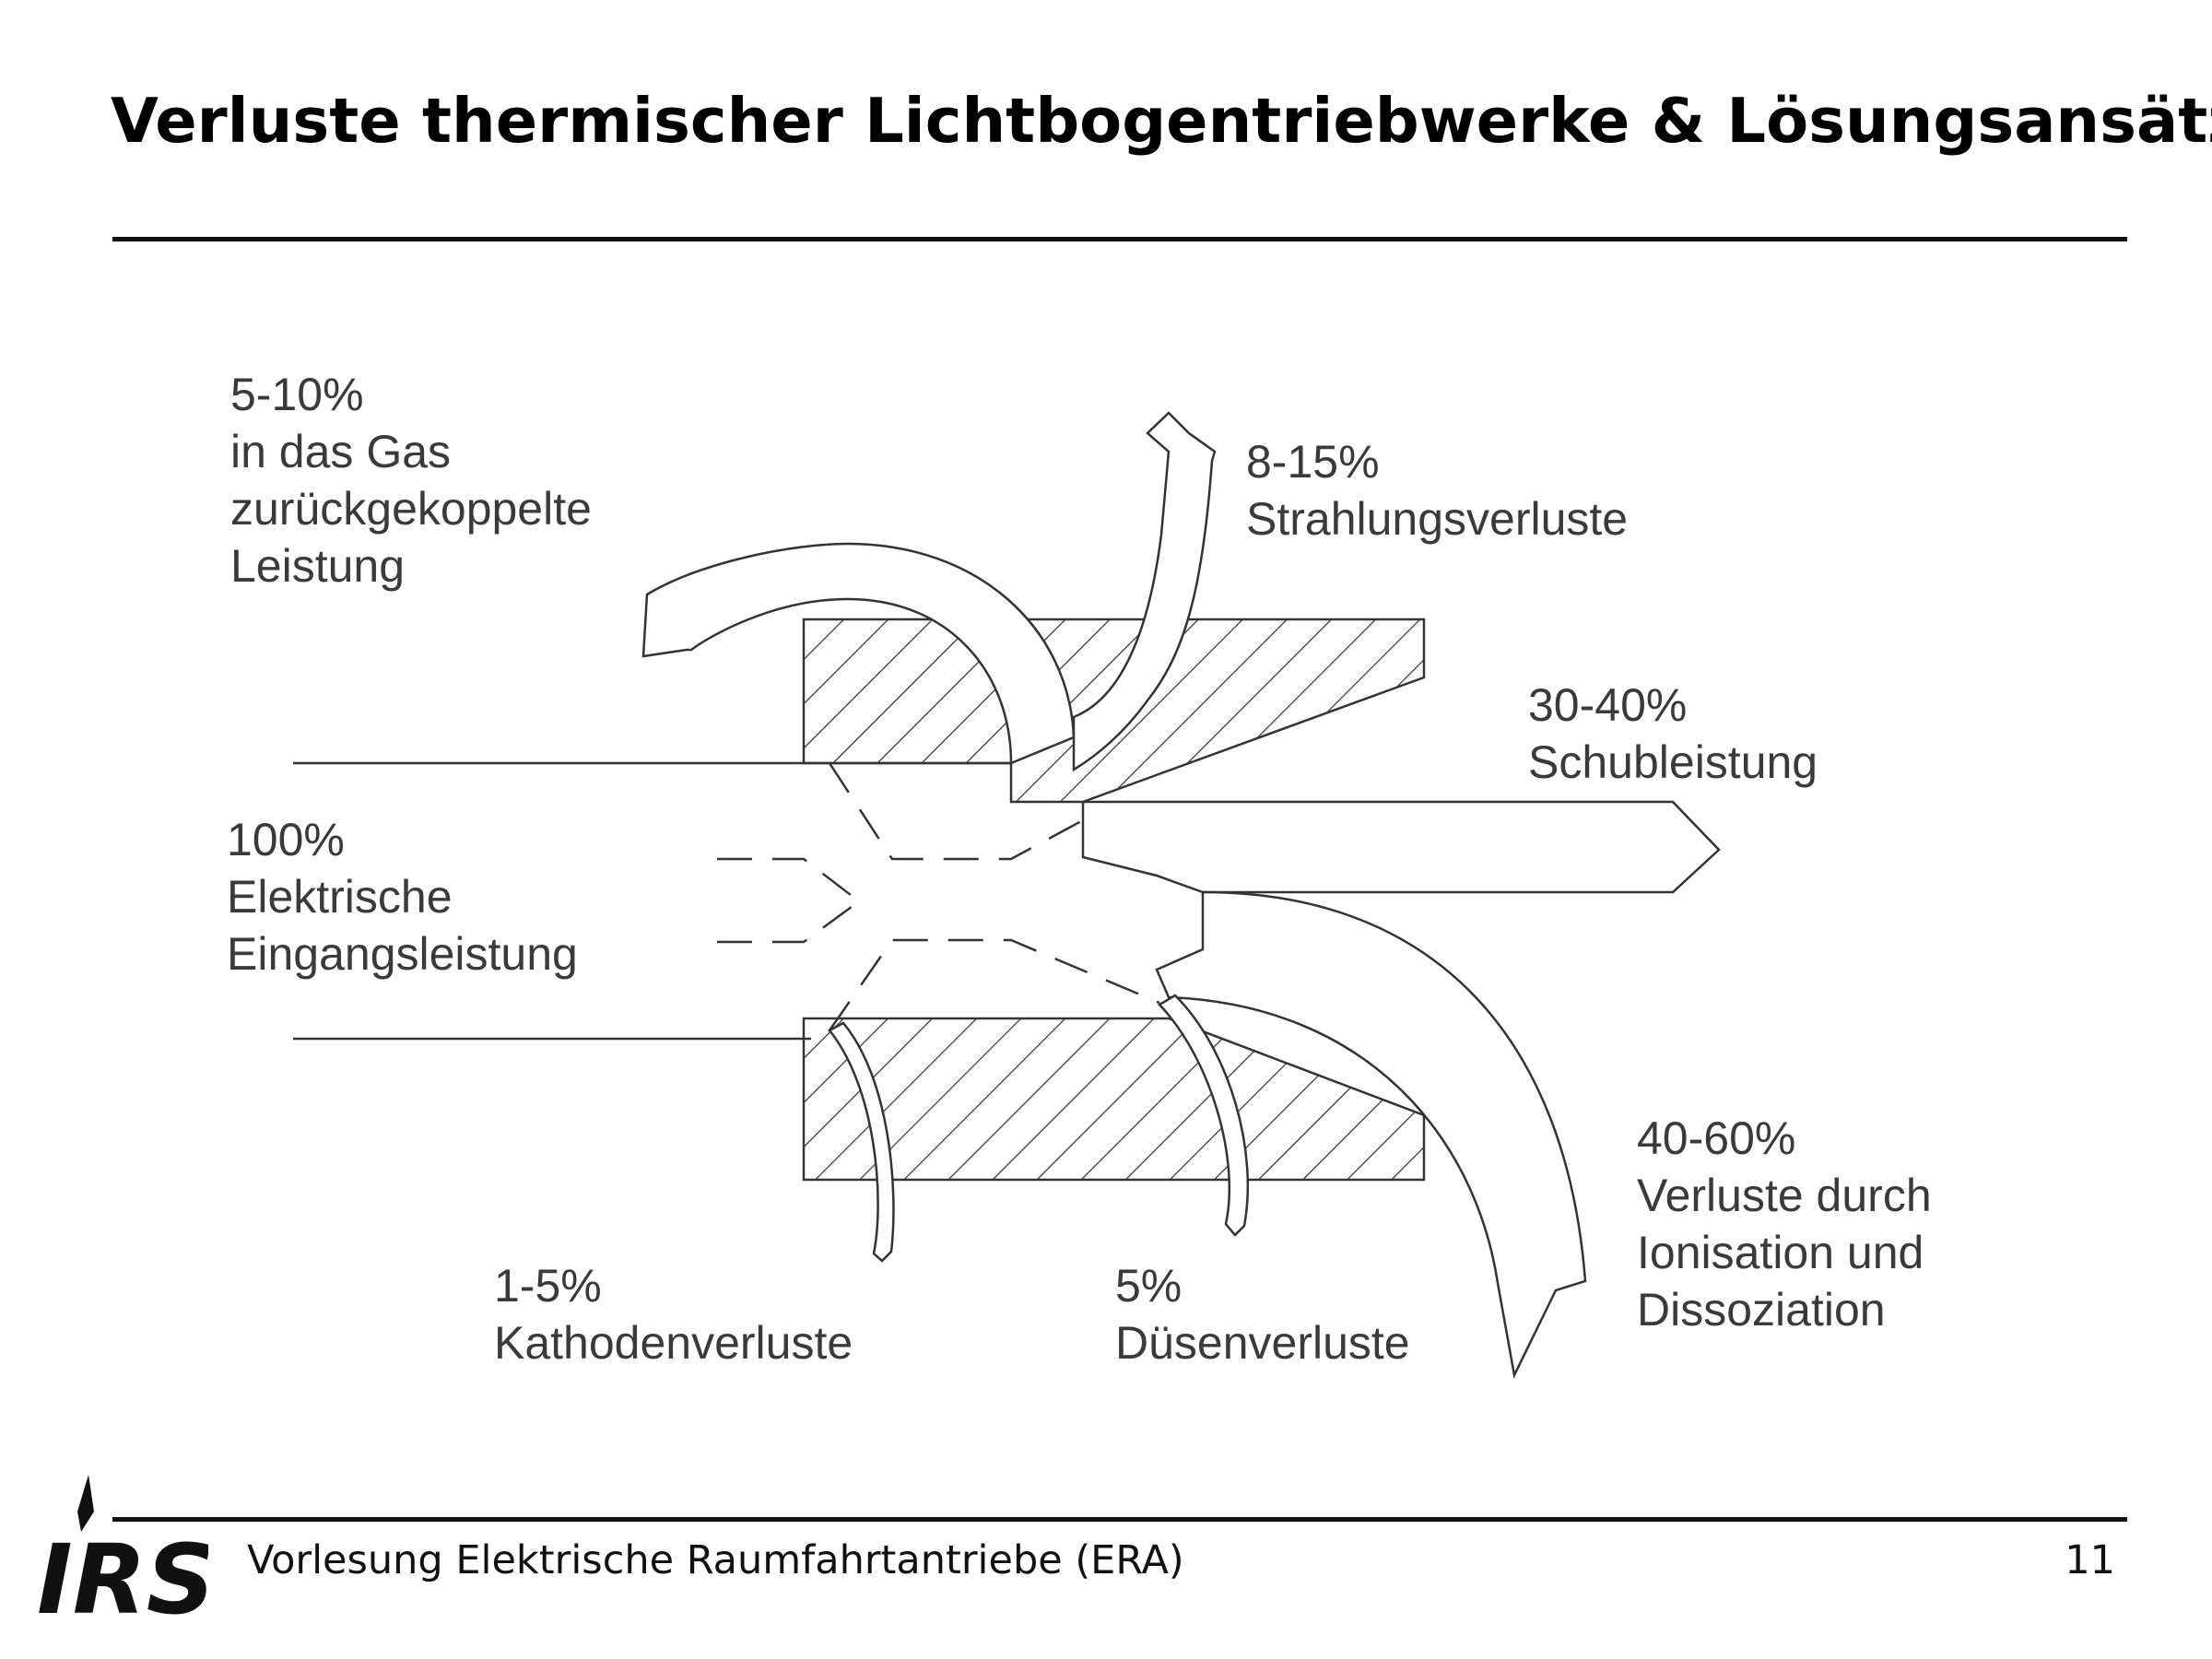 This screenshot has height=1659, width=2212. What do you see at coordinates (1784, 1195) in the screenshot?
I see `svg-text: Verluste durch` at bounding box center [1784, 1195].